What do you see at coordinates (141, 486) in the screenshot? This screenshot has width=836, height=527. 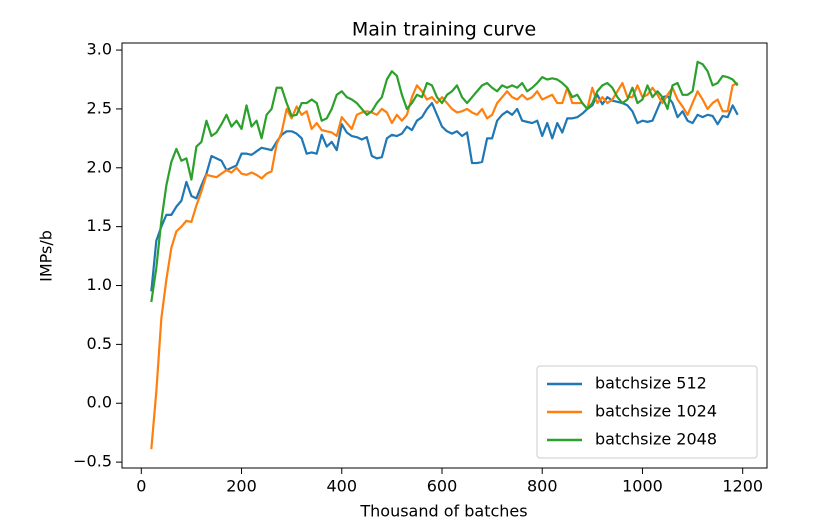 I see `x-tick-label: 0` at bounding box center [141, 486].